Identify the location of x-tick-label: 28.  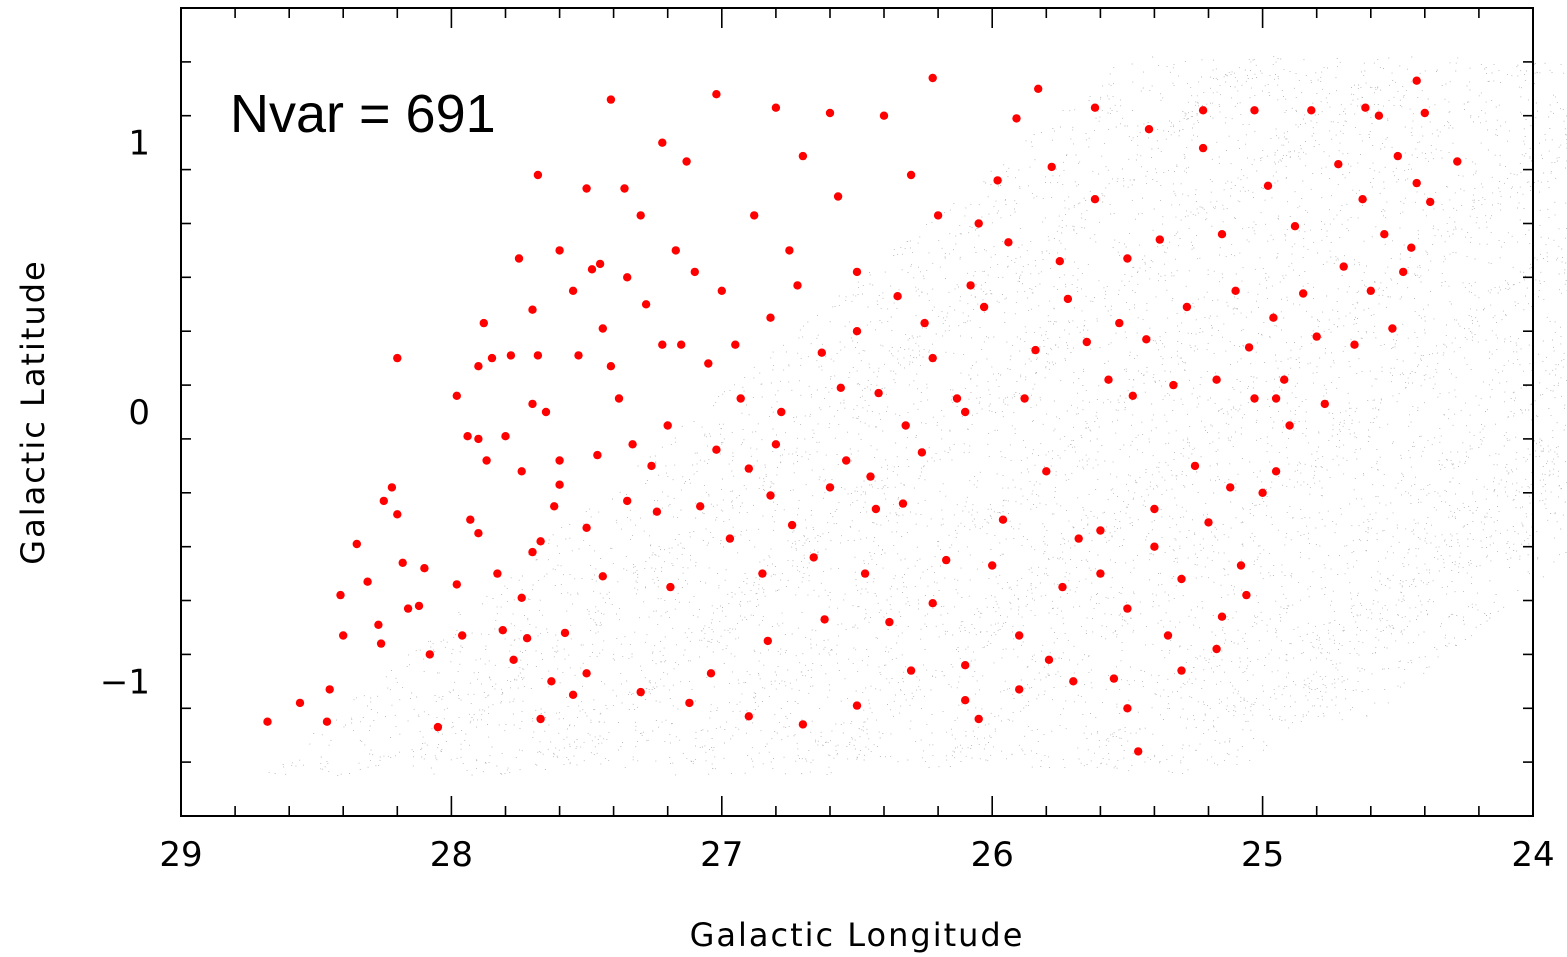
(451, 855).